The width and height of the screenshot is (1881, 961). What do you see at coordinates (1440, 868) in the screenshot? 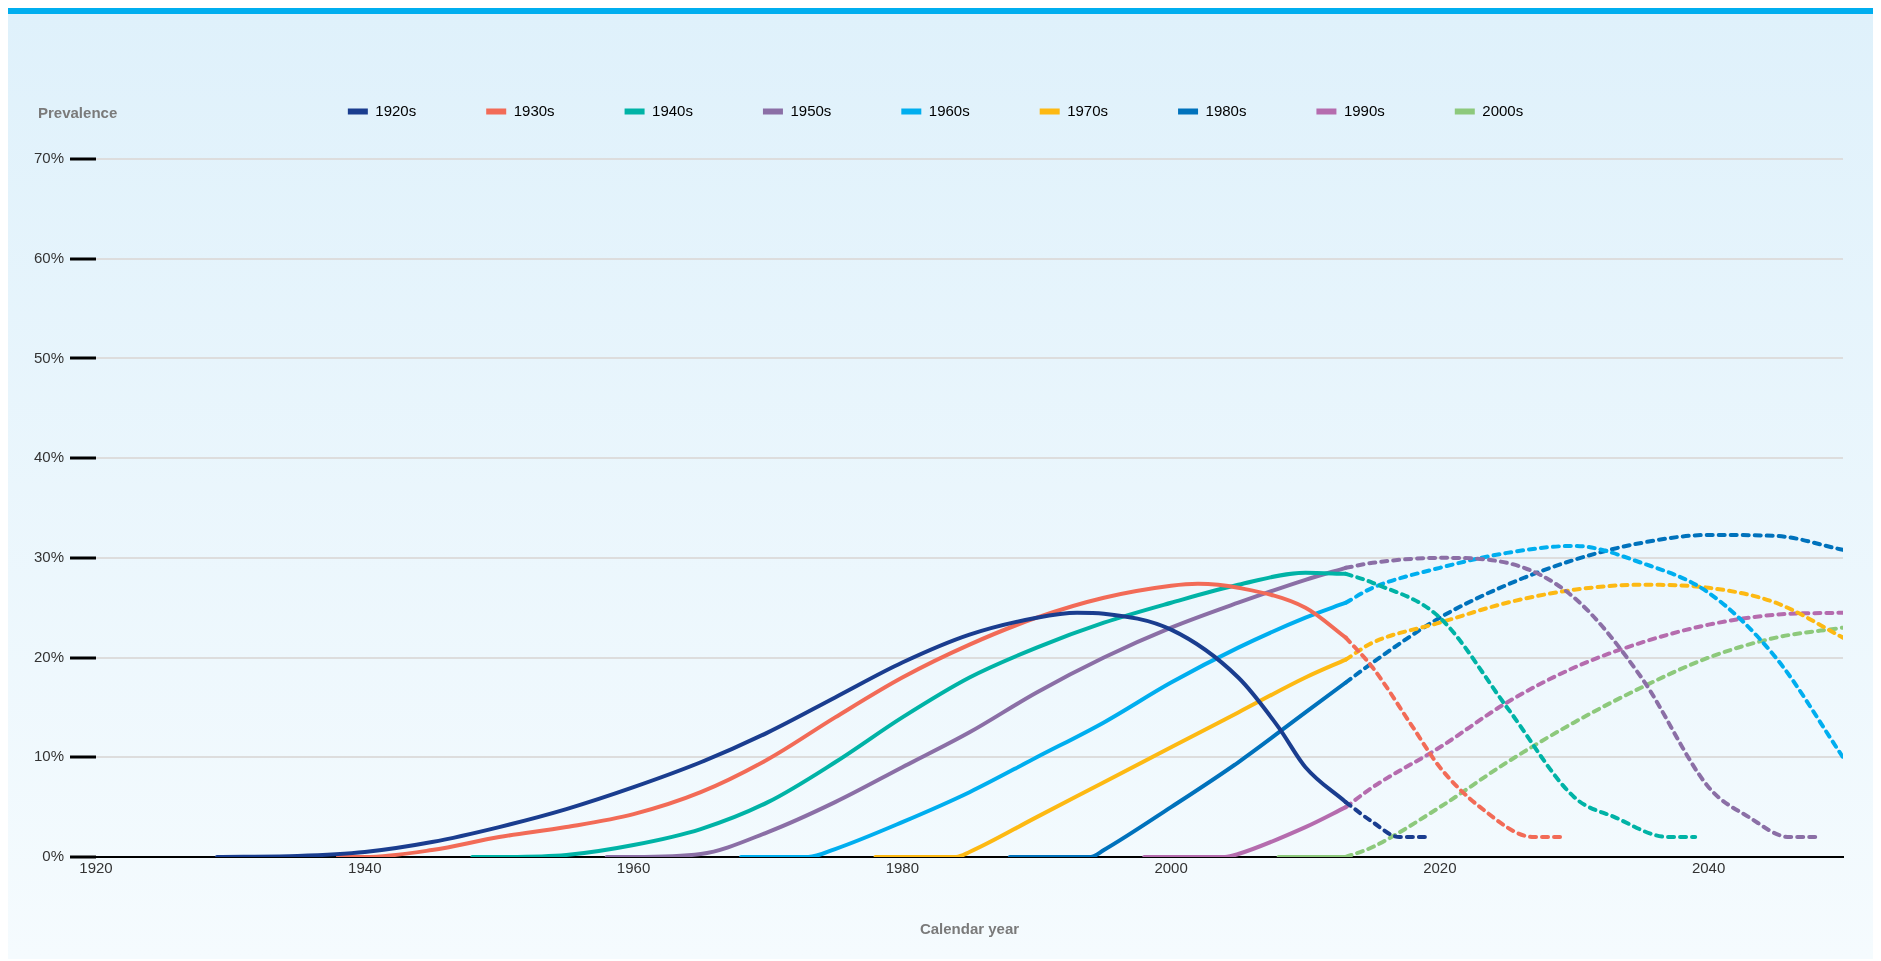
I see `x-tick-label: 2020` at bounding box center [1440, 868].